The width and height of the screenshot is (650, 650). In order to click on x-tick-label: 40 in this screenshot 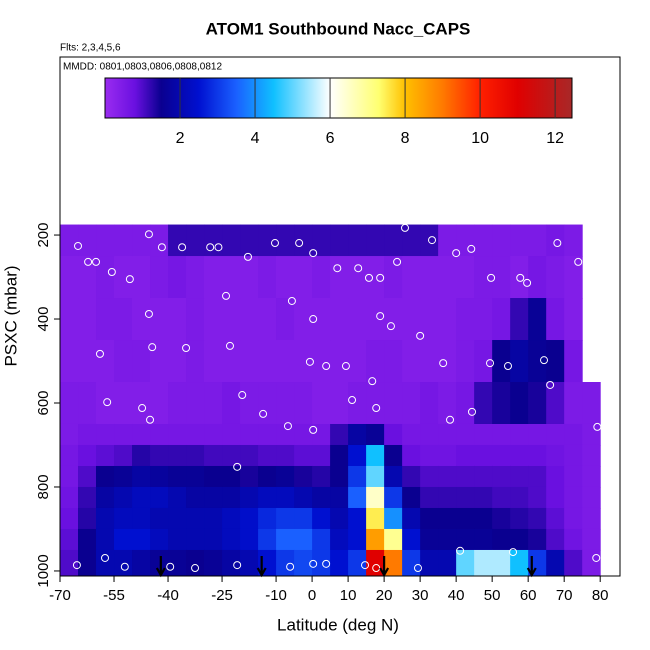, I will do `click(456, 595)`.